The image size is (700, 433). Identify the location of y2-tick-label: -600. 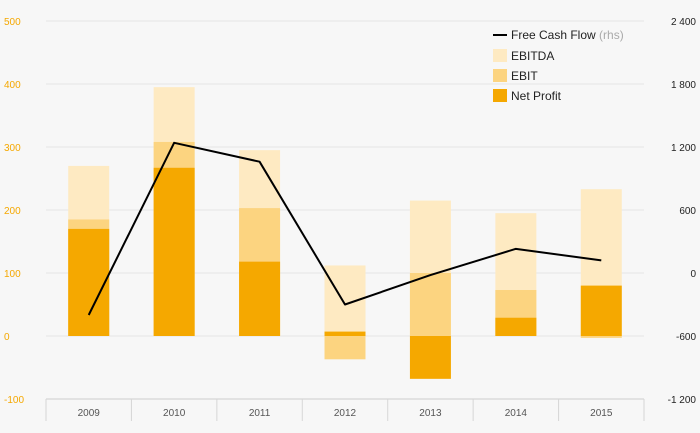
(686, 337).